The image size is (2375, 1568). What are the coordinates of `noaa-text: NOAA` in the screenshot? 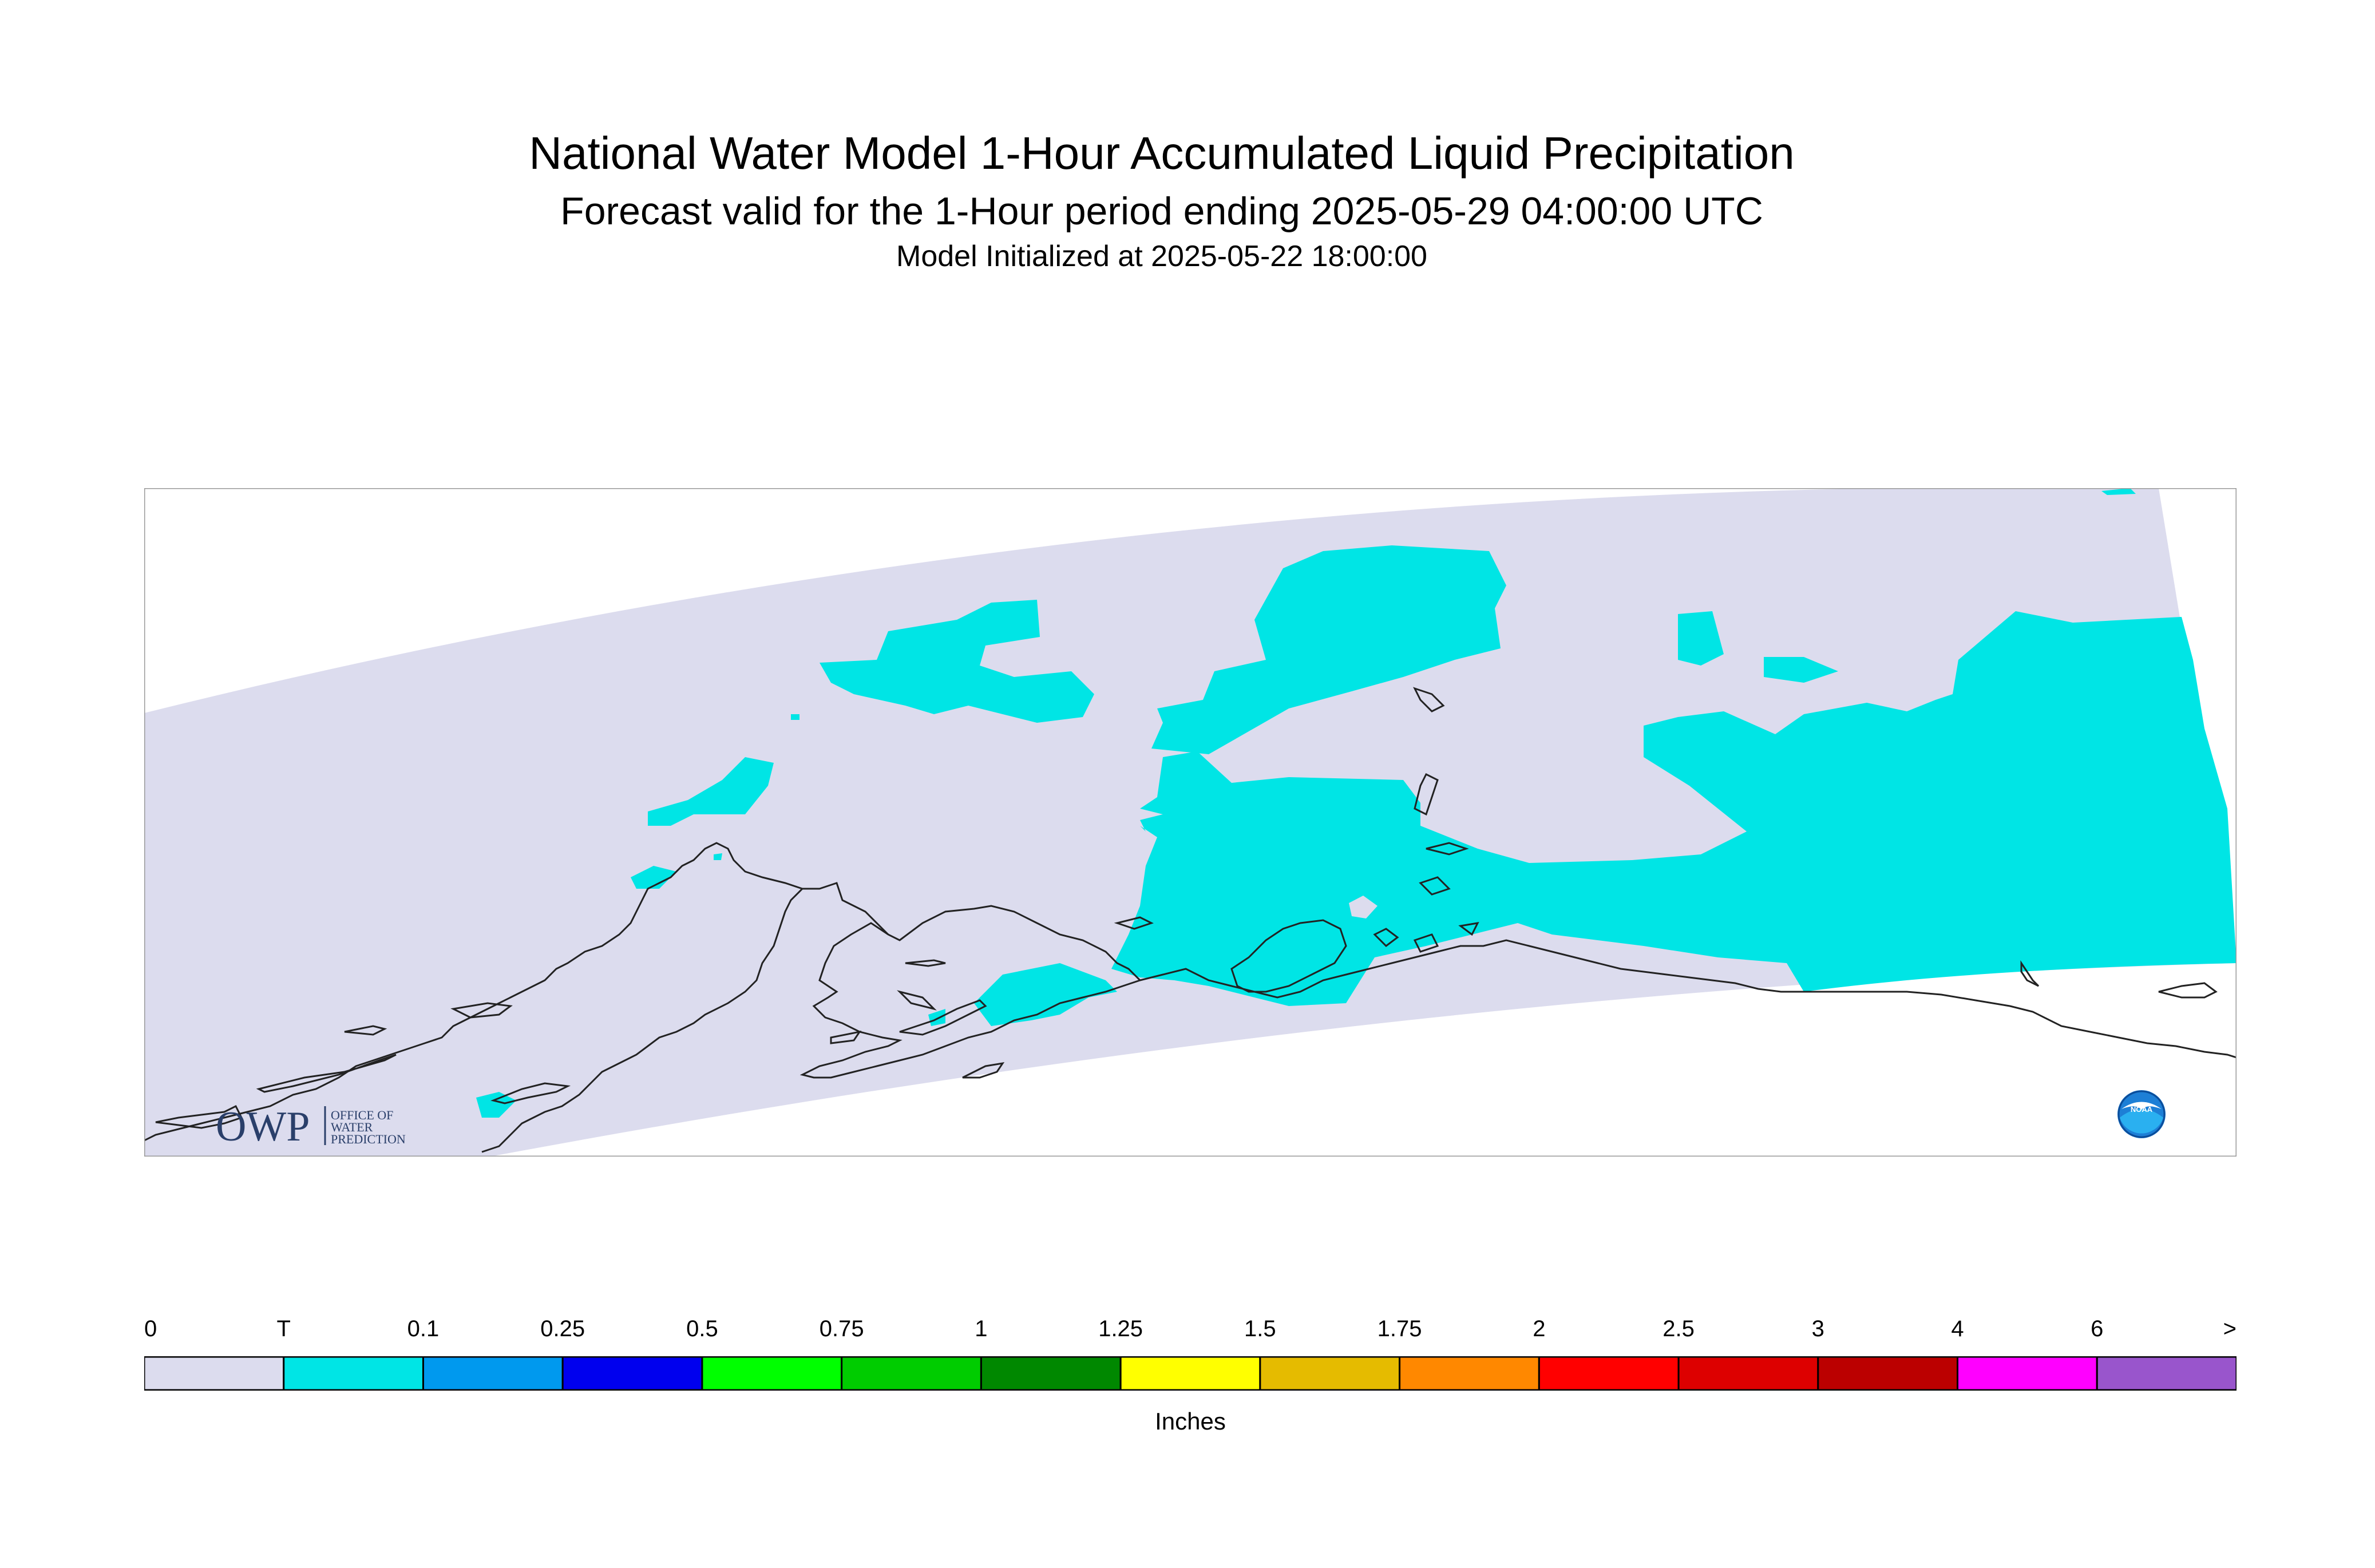 It's located at (2142, 1109).